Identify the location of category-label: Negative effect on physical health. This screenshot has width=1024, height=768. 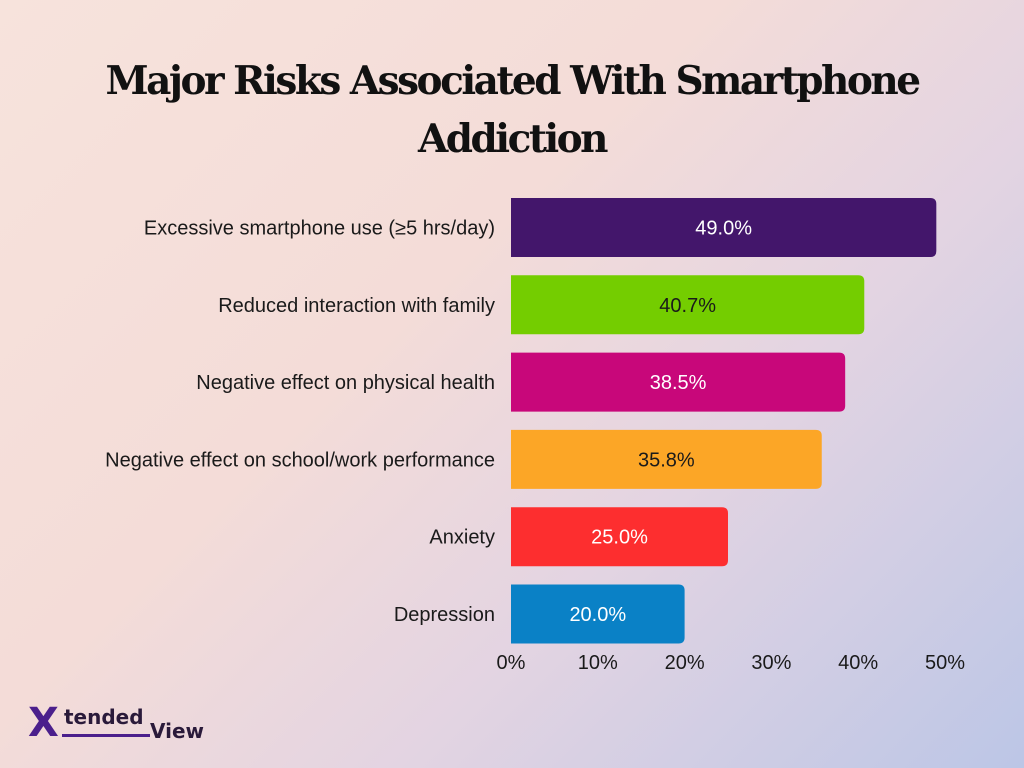
(345, 383).